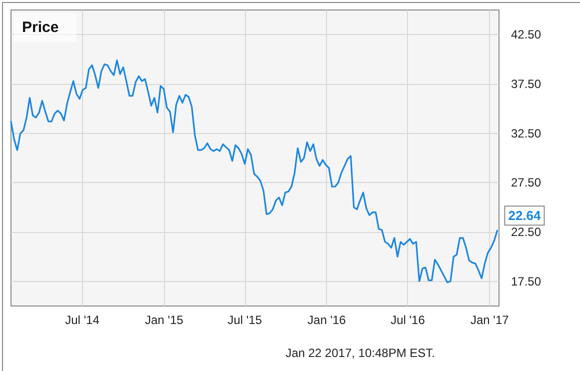 Image resolution: width=580 pixels, height=371 pixels. I want to click on y-tick-label: 22.50, so click(526, 232).